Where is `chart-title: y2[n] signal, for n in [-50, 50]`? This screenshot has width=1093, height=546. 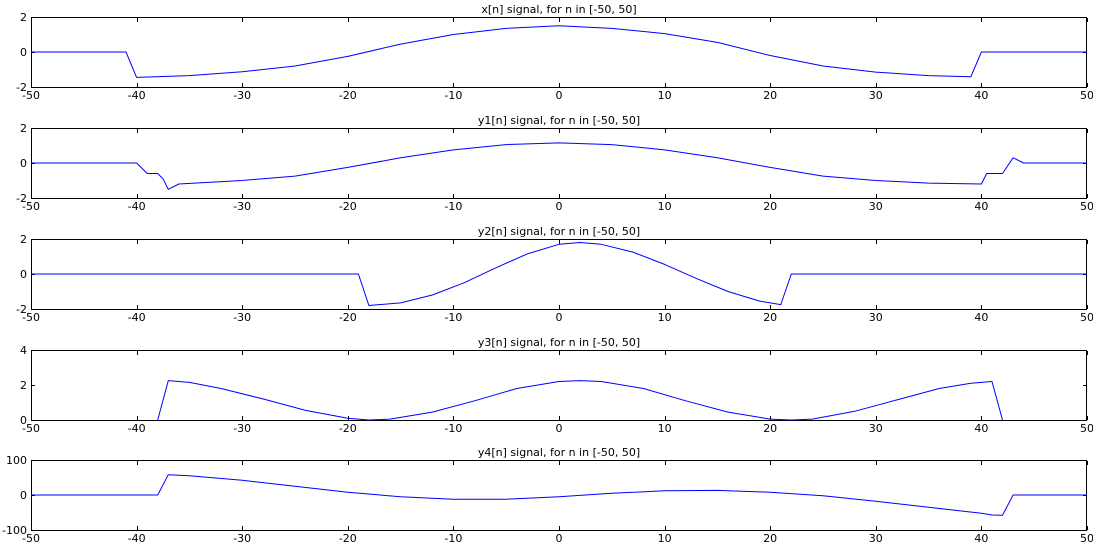 chart-title: y2[n] signal, for n in [-50, 50] is located at coordinates (559, 231).